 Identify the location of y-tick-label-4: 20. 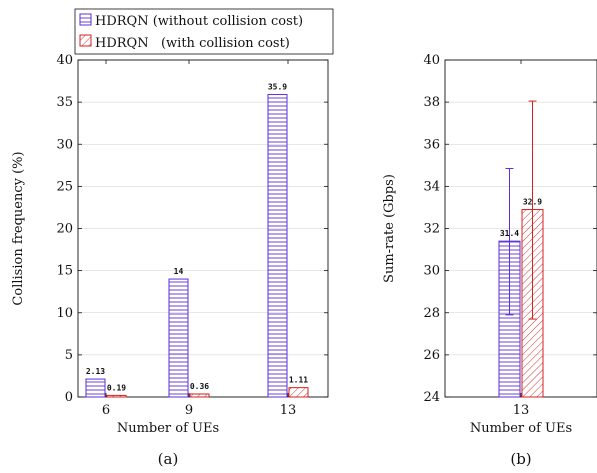
(64, 229).